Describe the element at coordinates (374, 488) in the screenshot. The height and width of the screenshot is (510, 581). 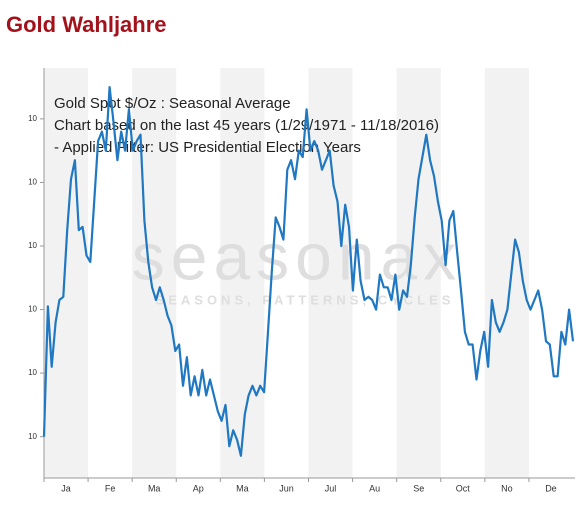
I see `x-tick-label: Au` at that location.